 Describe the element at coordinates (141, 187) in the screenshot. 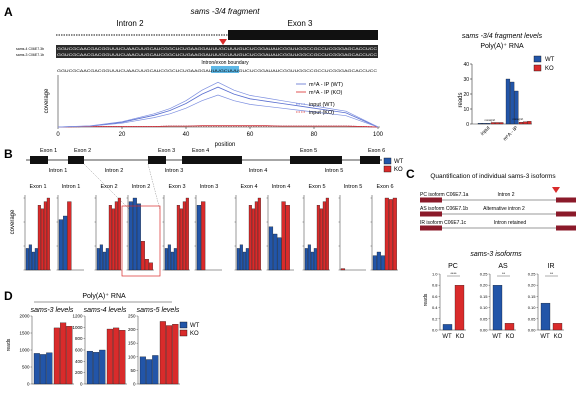

I see `b-panel-title: Intron 2` at that location.